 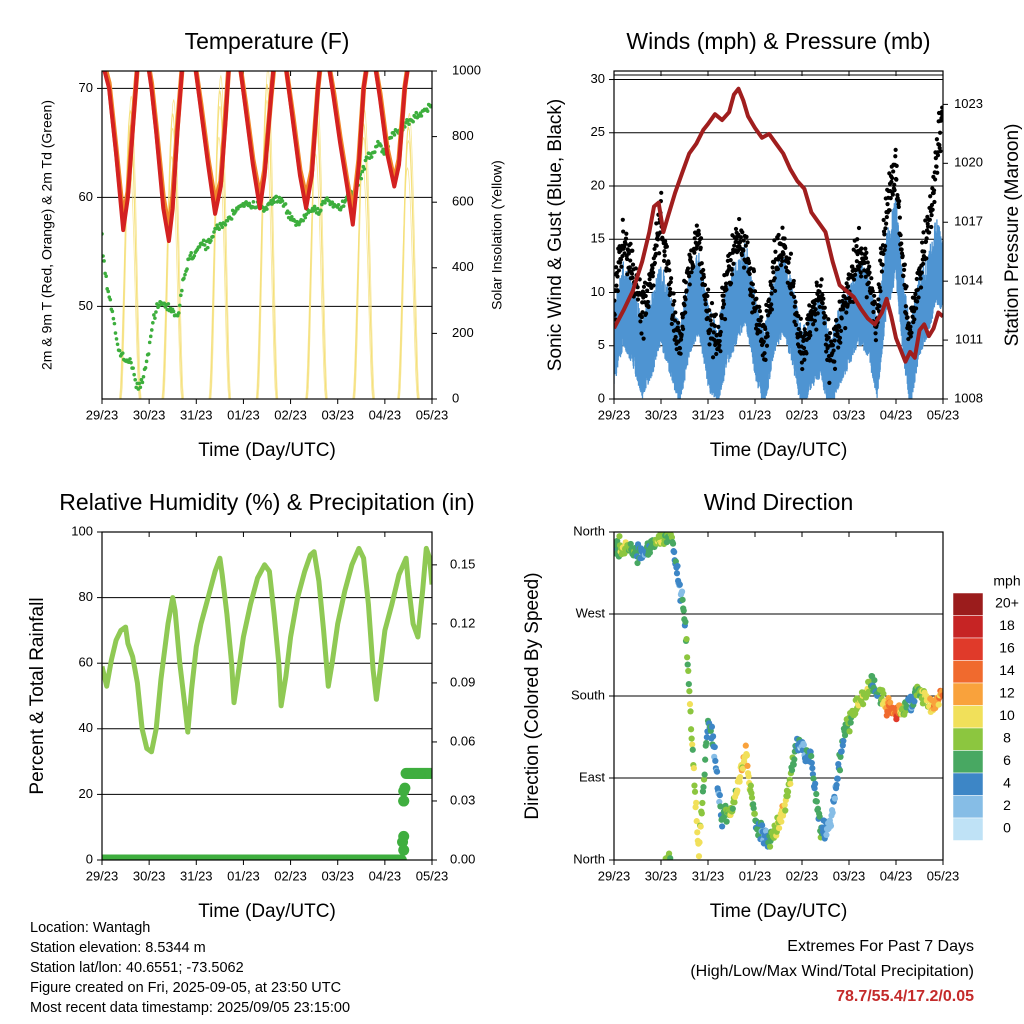 I want to click on y-tick-label: 100, so click(x=82, y=530).